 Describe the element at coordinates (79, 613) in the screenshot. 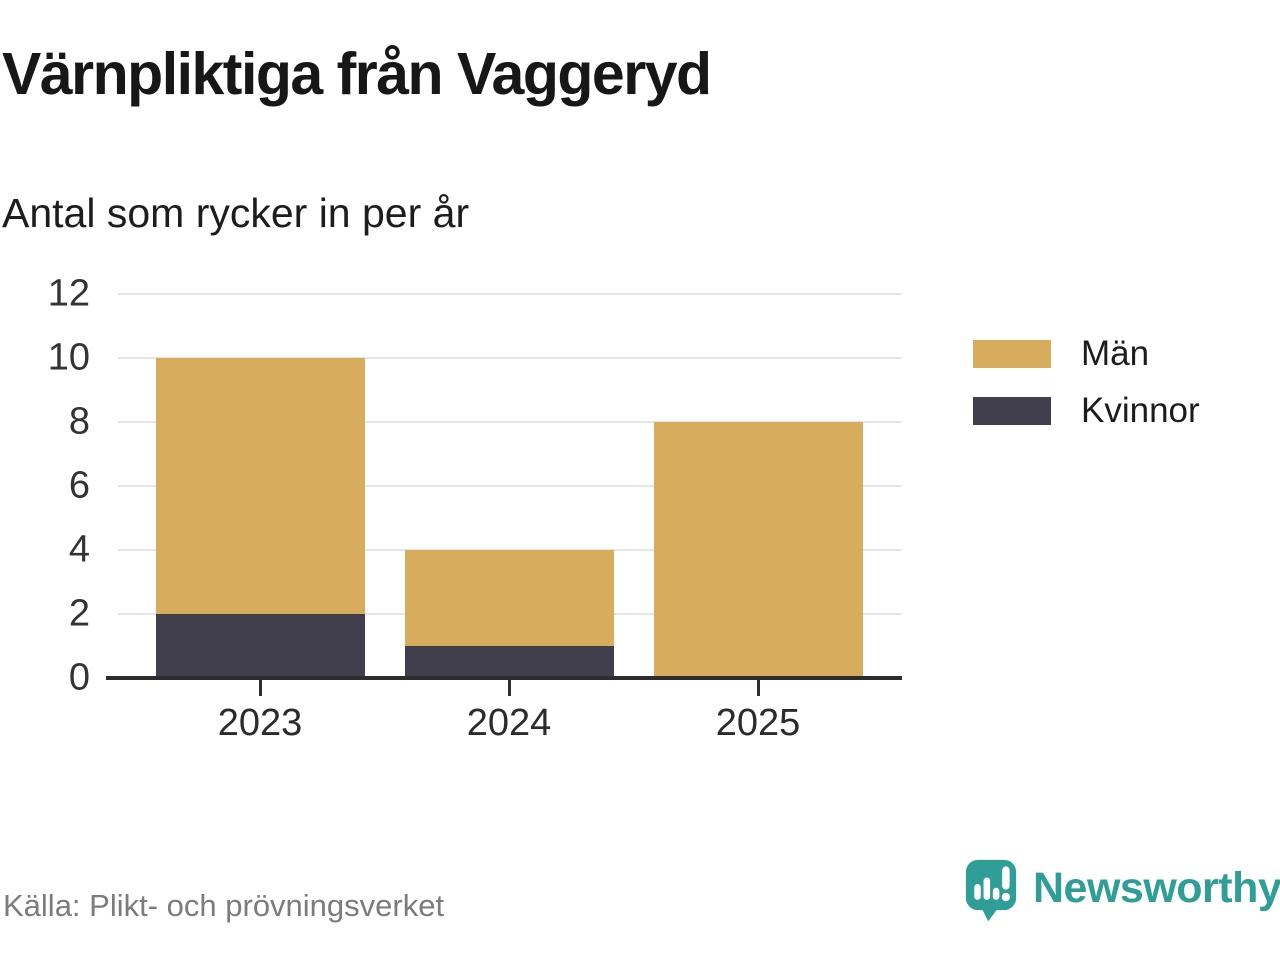

I see `y-tick-label-2: 2` at that location.